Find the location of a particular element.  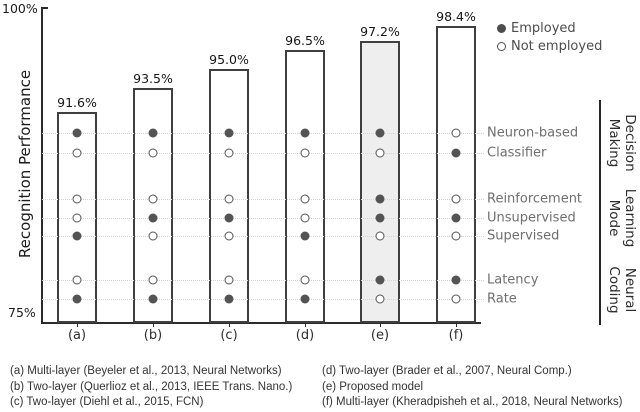

bar-value-label: 95.0% is located at coordinates (229, 60).